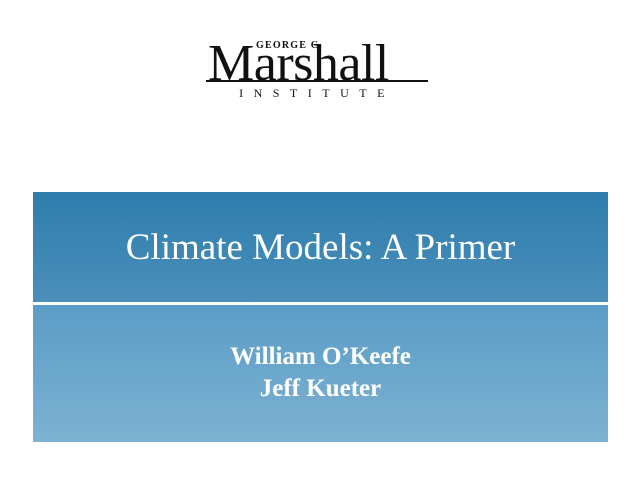 This screenshot has width=640, height=486. I want to click on document-title: Climate Models: A Primer, so click(320, 247).